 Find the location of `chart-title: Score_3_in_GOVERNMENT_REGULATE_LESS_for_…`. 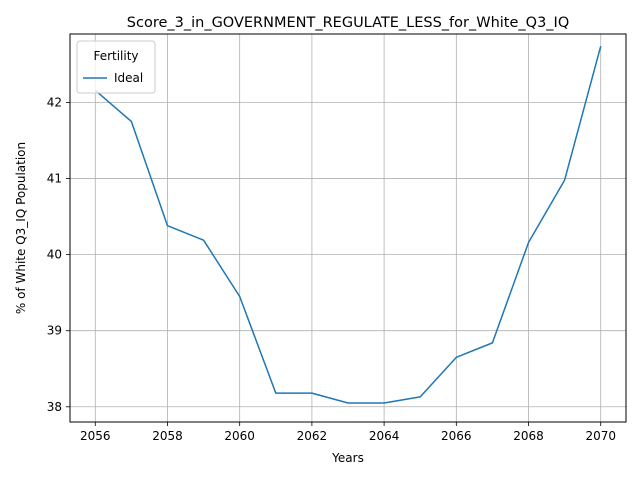

chart-title: Score_3_in_GOVERNMENT_REGULATE_LESS_for_… is located at coordinates (348, 23).